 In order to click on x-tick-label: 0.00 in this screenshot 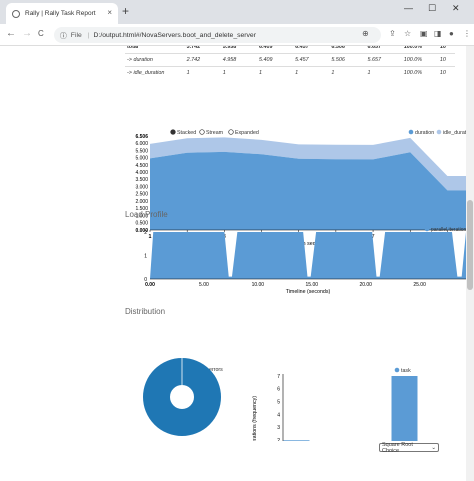, I will do `click(150, 285)`.